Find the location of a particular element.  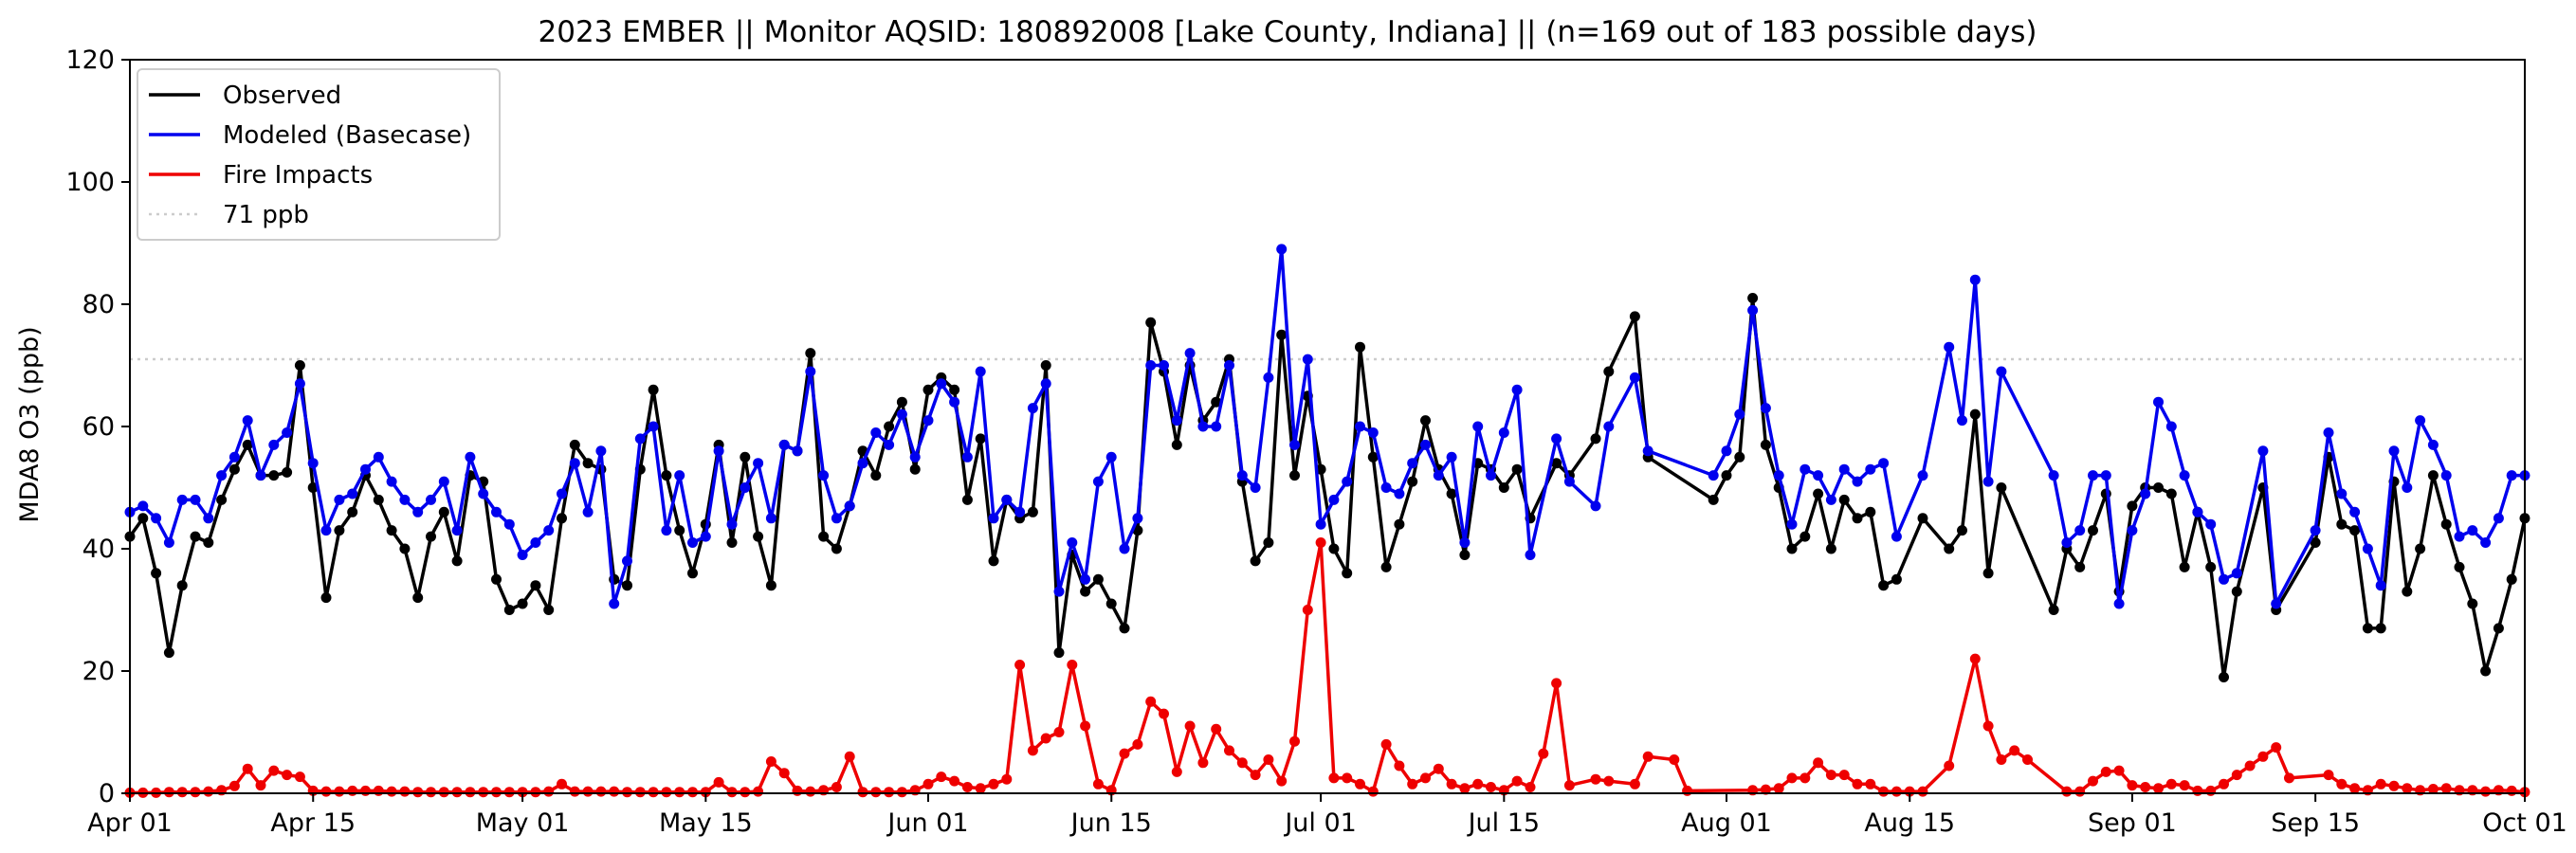

x-tick-label: May 01 is located at coordinates (523, 823).